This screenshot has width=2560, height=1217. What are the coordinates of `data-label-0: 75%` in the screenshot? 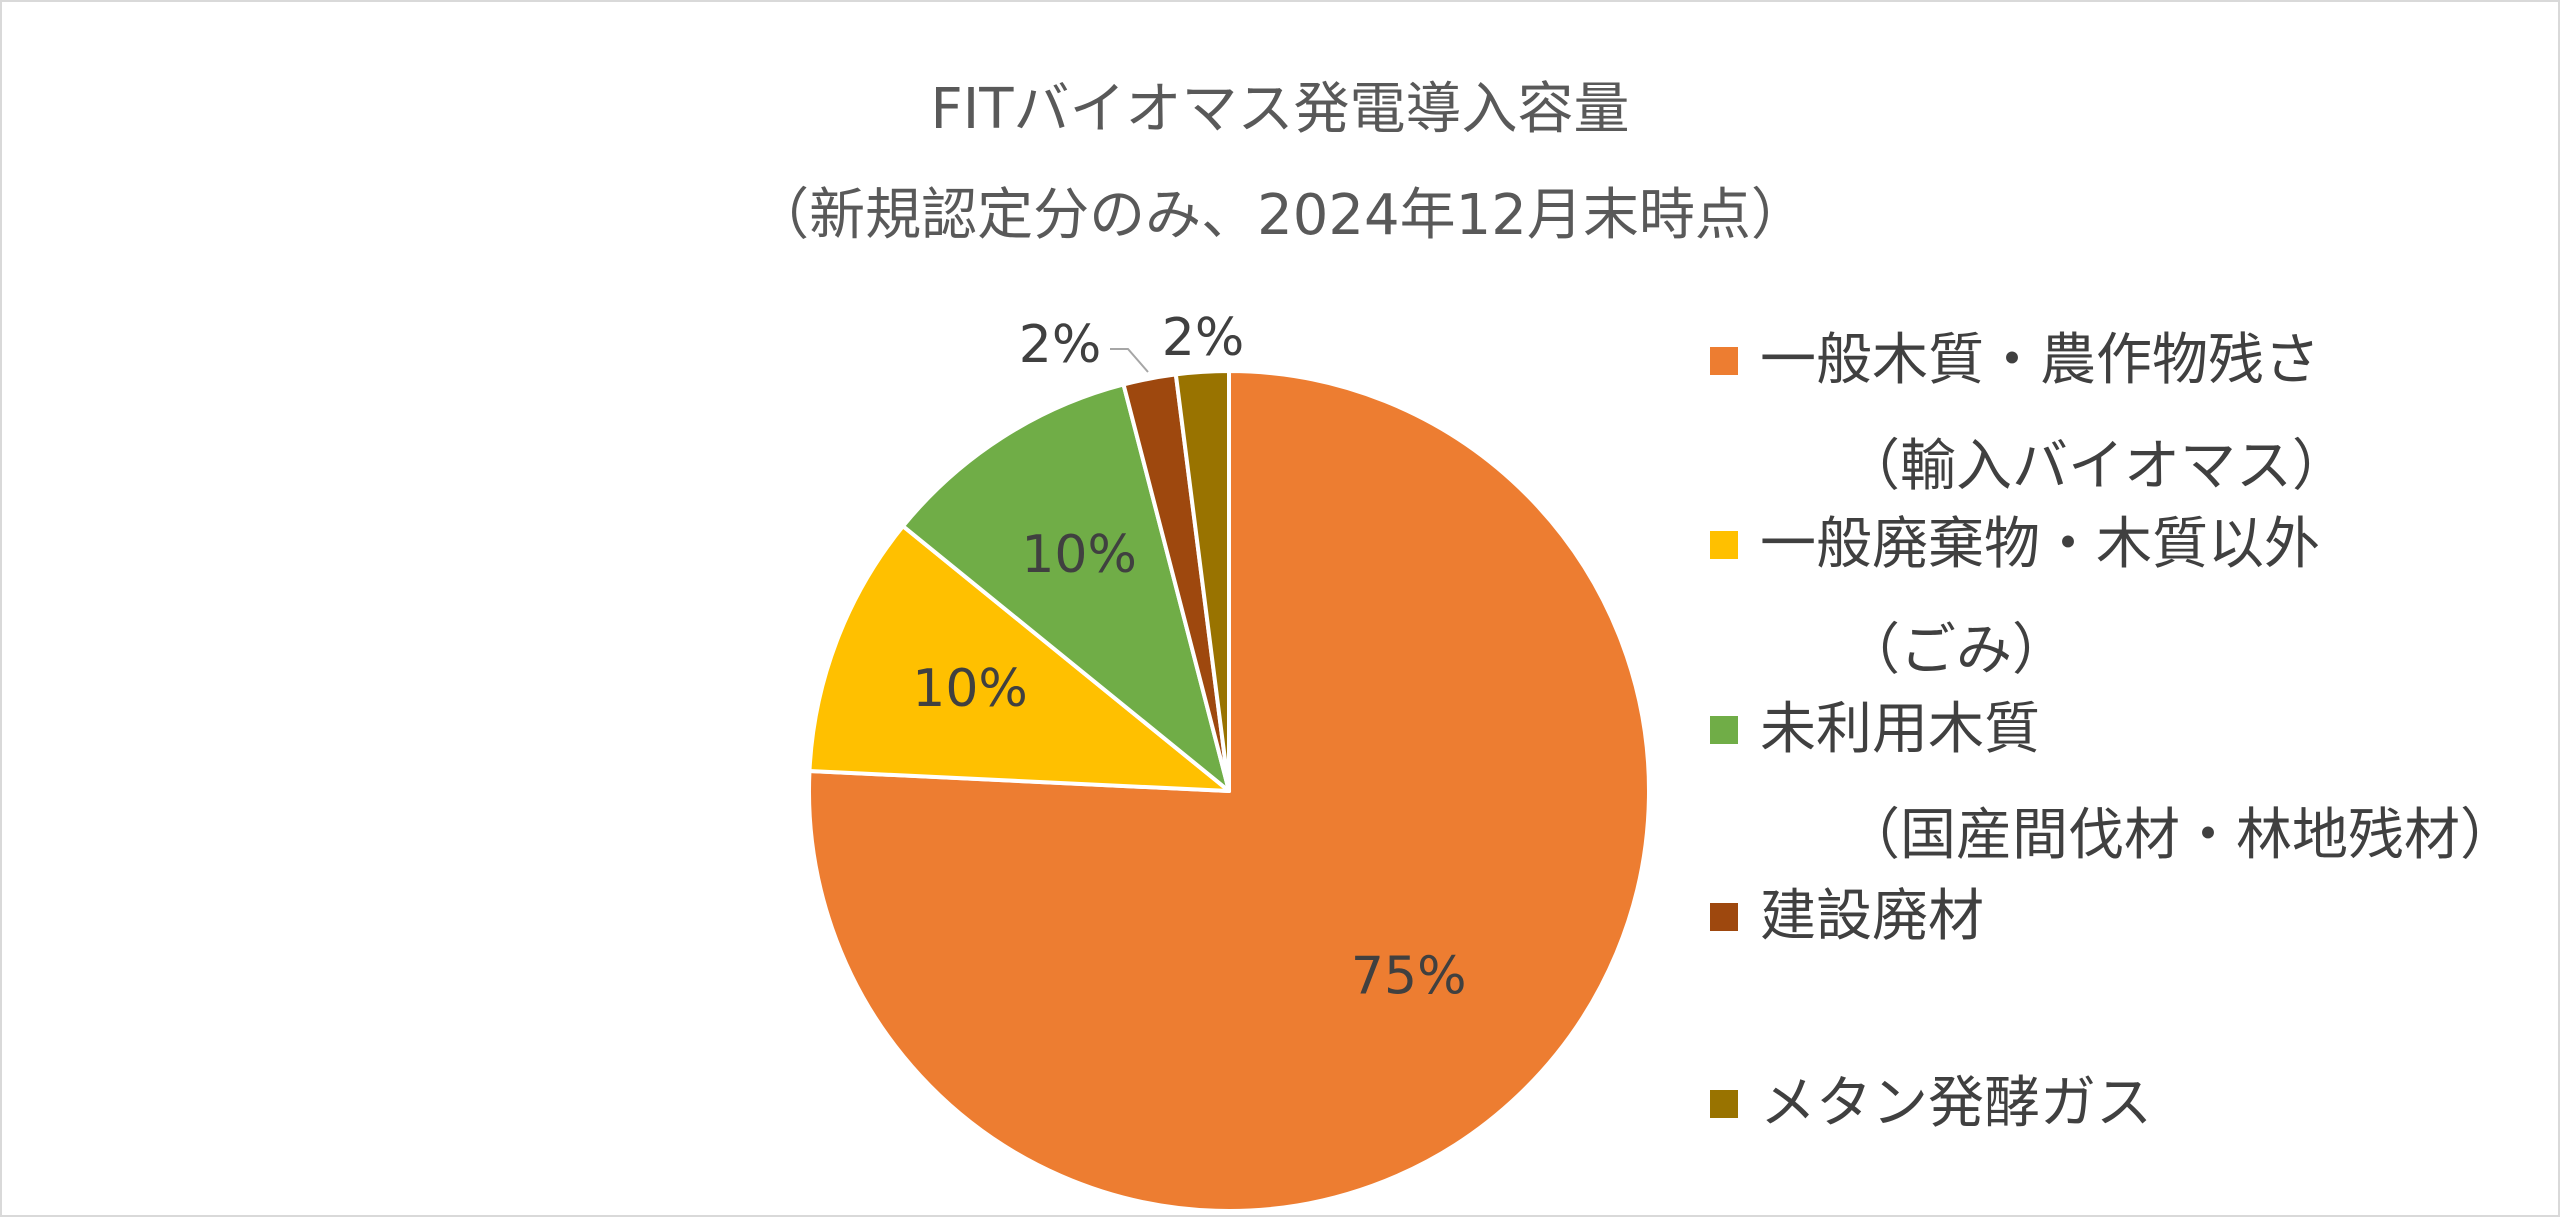 It's located at (1409, 976).